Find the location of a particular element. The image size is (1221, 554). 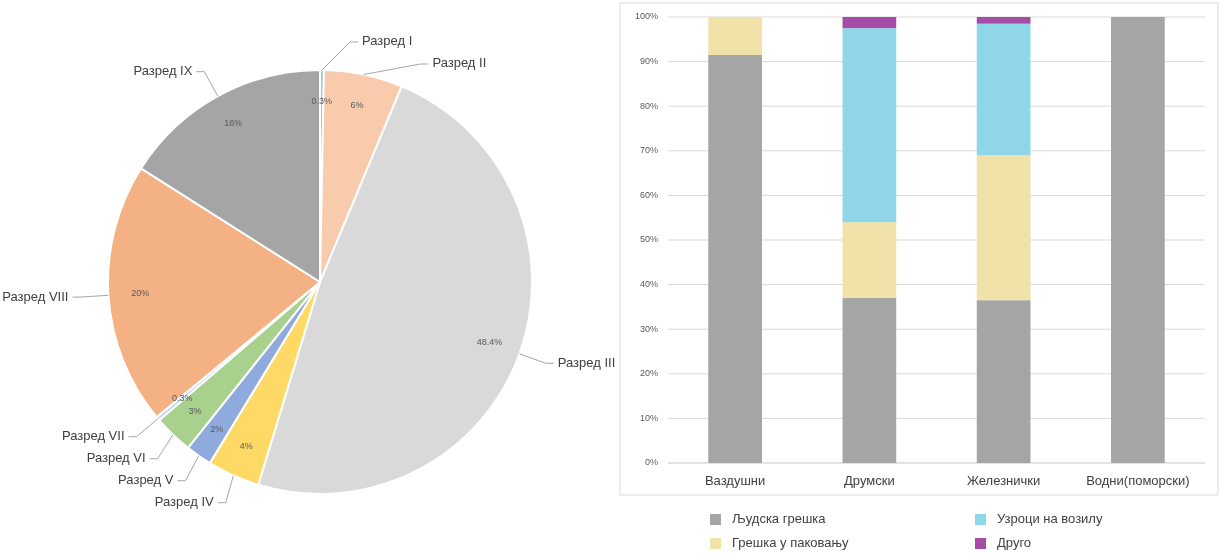

y-tick-label: 20% is located at coordinates (648, 373).